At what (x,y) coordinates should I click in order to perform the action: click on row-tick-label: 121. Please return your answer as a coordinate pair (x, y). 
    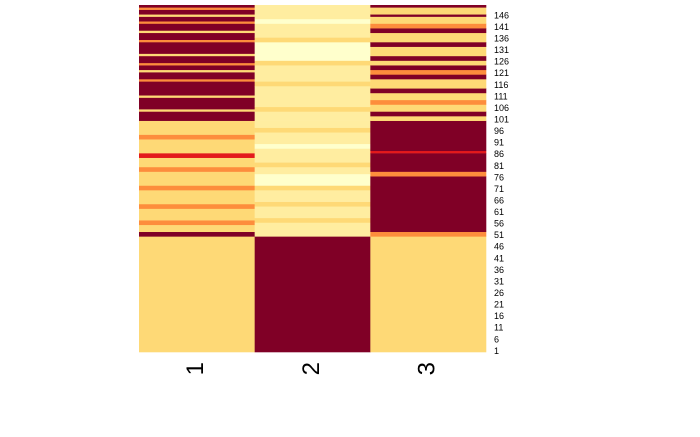
    Looking at the image, I should click on (501, 73).